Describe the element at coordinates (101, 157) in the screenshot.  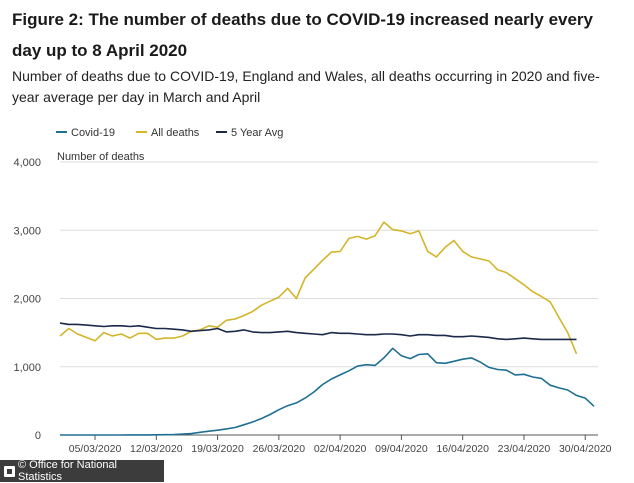
I see `y-axis-label: Number of deaths` at that location.